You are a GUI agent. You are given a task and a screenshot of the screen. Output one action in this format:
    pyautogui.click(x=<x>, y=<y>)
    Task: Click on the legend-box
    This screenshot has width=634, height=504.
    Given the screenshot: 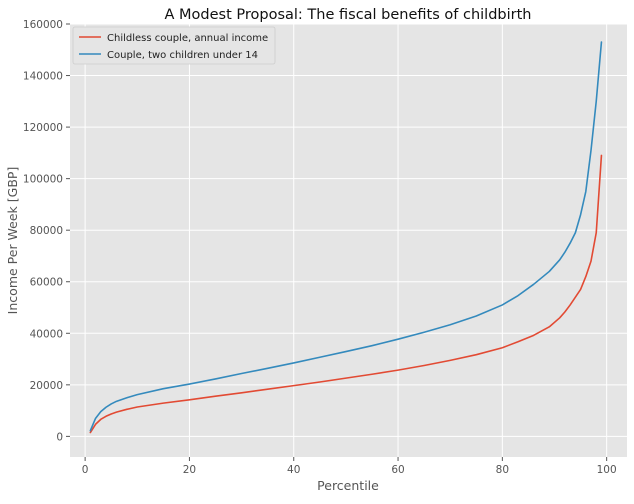 What is the action you would take?
    pyautogui.click(x=174, y=45)
    